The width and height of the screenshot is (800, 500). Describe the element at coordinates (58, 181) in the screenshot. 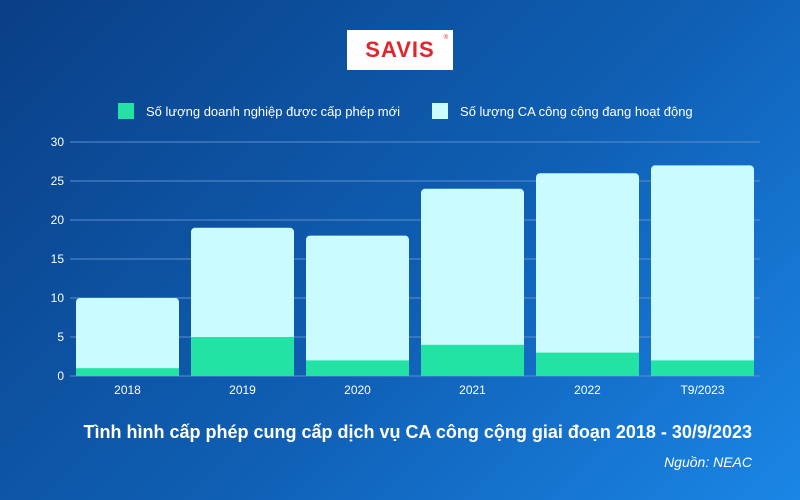

I see `y-tick-label: 25` at that location.